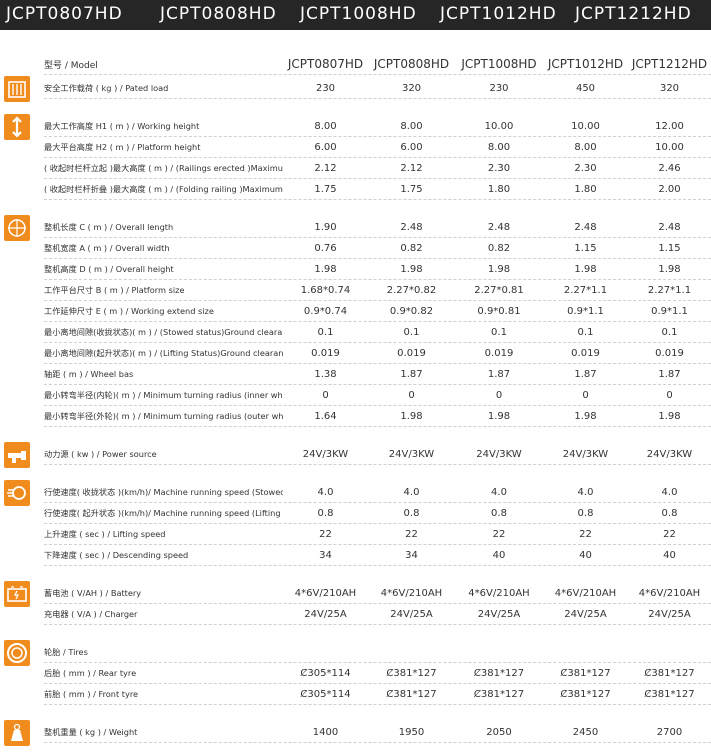  What do you see at coordinates (669, 88) in the screenshot?
I see `spec-value: 320` at bounding box center [669, 88].